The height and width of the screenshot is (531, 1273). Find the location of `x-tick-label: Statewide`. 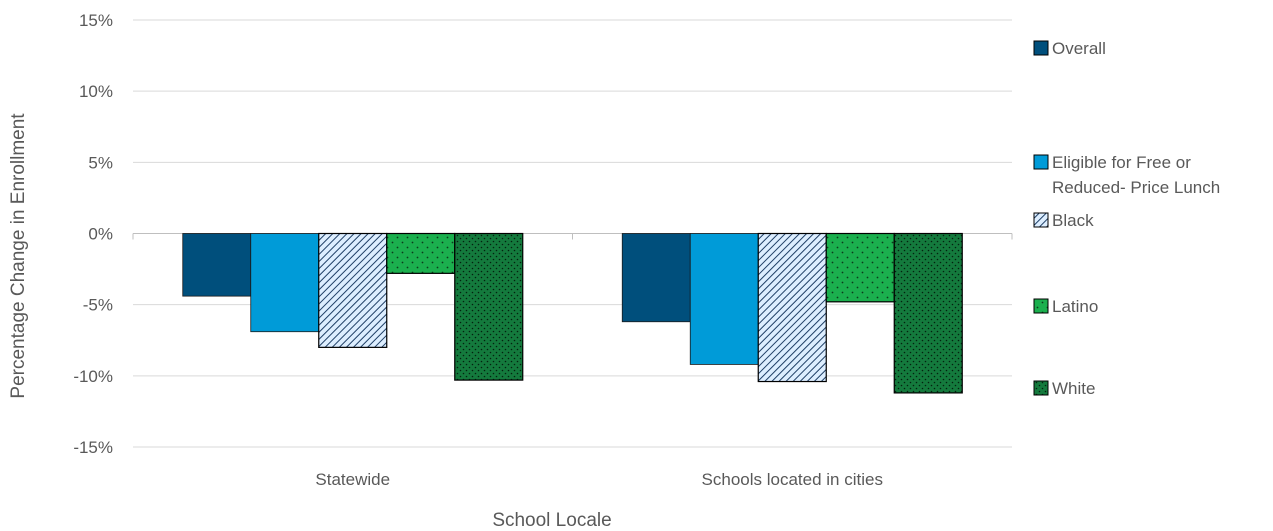

x-tick-label: Statewide is located at coordinates (352, 479).